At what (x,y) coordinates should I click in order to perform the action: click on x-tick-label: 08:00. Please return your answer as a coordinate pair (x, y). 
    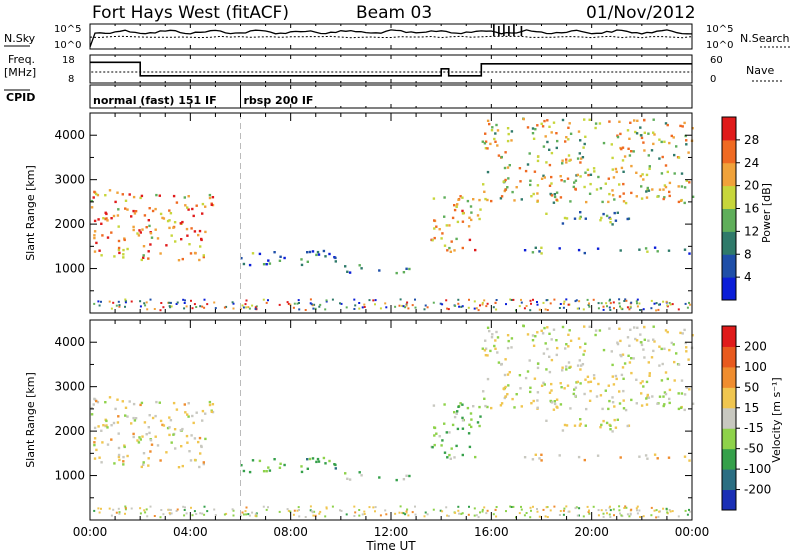
    Looking at the image, I should click on (290, 532).